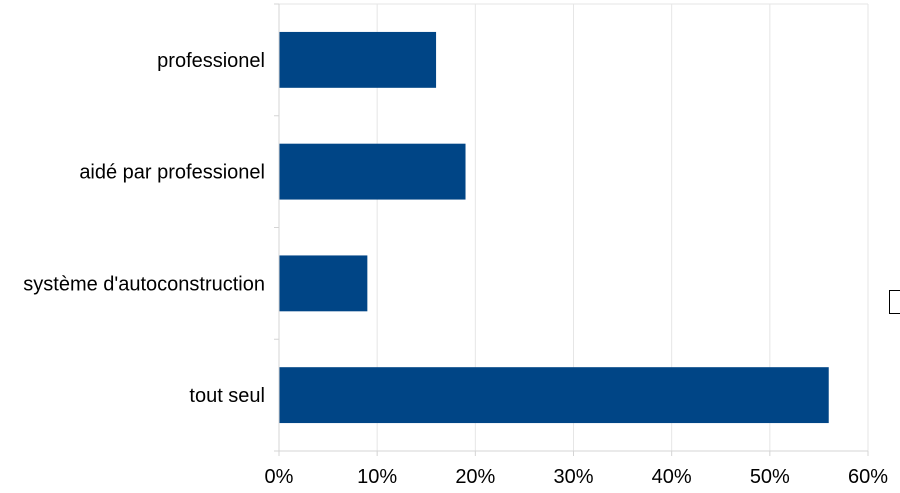  Describe the element at coordinates (227, 396) in the screenshot. I see `category-label: tout seul` at that location.